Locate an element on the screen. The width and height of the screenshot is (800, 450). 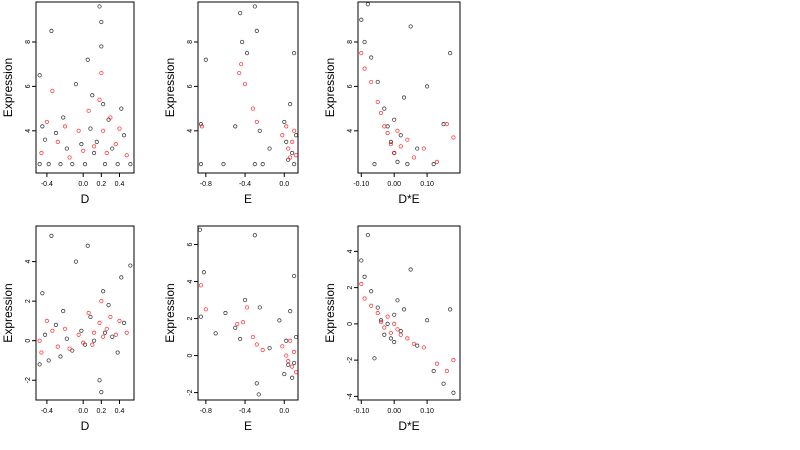
y-tick-label: -4 is located at coordinates (350, 396).